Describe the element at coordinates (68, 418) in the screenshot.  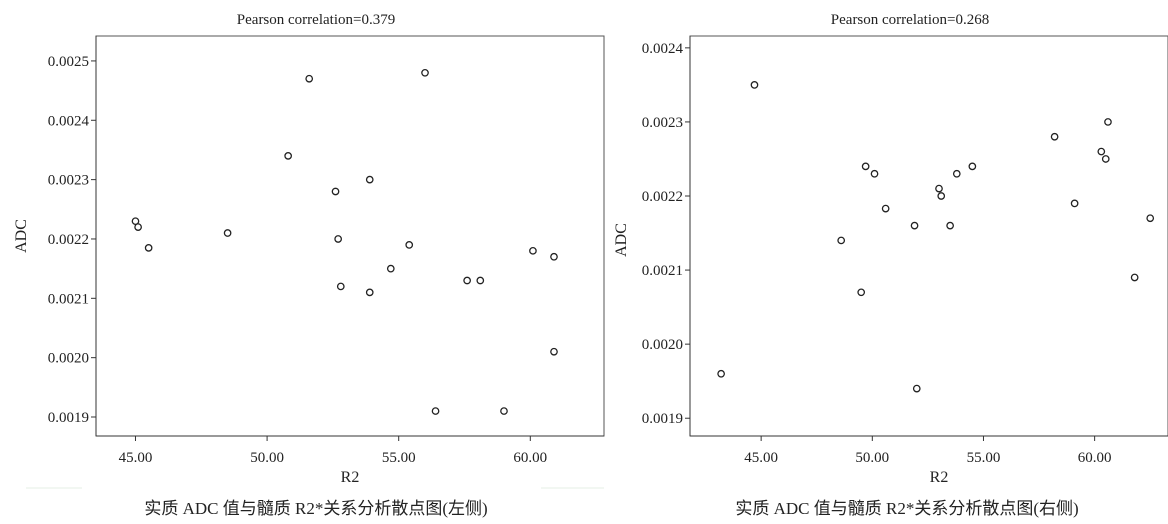
I see `left-y-tick-label: 0.0019` at that location.